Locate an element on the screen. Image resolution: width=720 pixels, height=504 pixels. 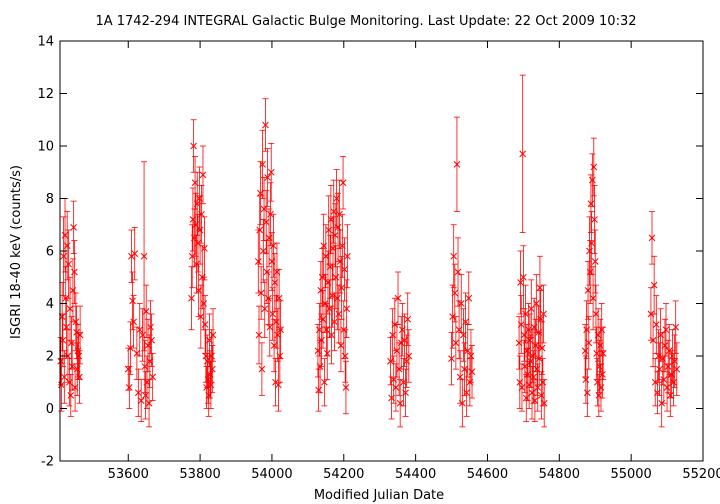
y-tick-label: 0 is located at coordinates (50, 409).